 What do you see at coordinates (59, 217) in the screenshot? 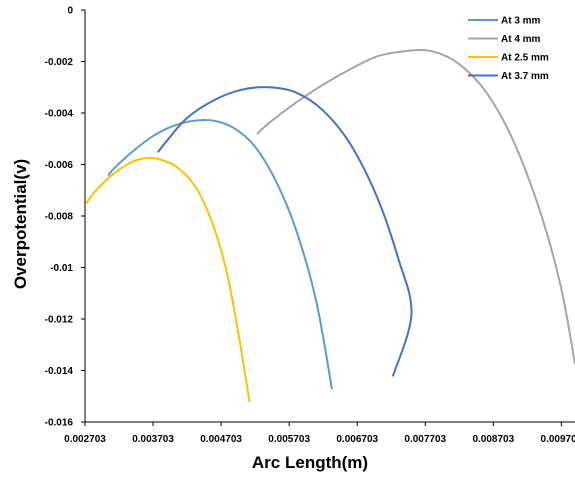
I see `y-tick-label: -0.008` at bounding box center [59, 217].